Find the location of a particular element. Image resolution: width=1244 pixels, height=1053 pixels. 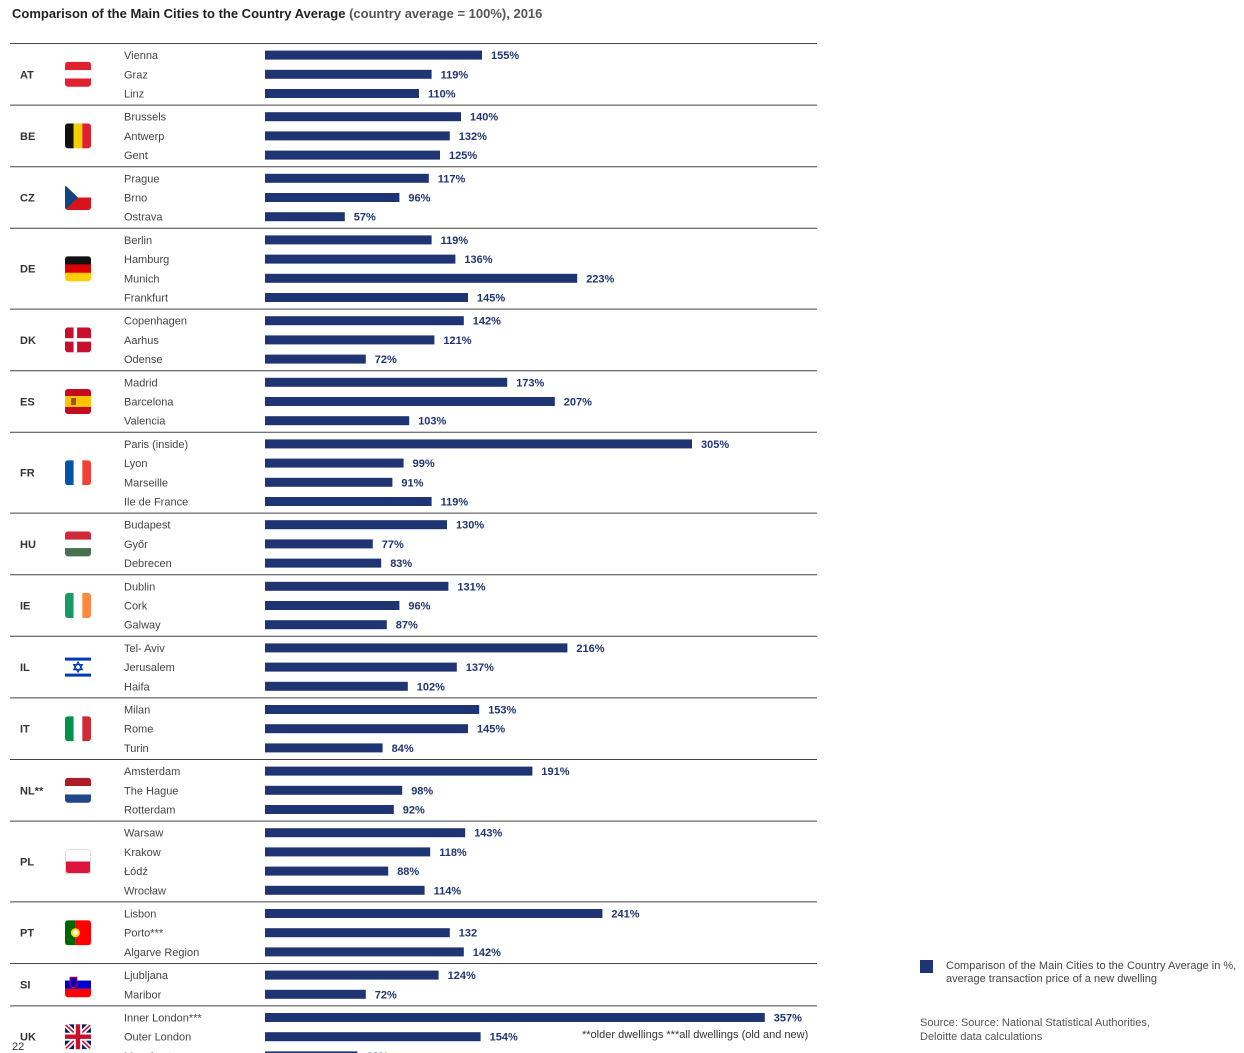

austria-flag-icon is located at coordinates (78, 74).